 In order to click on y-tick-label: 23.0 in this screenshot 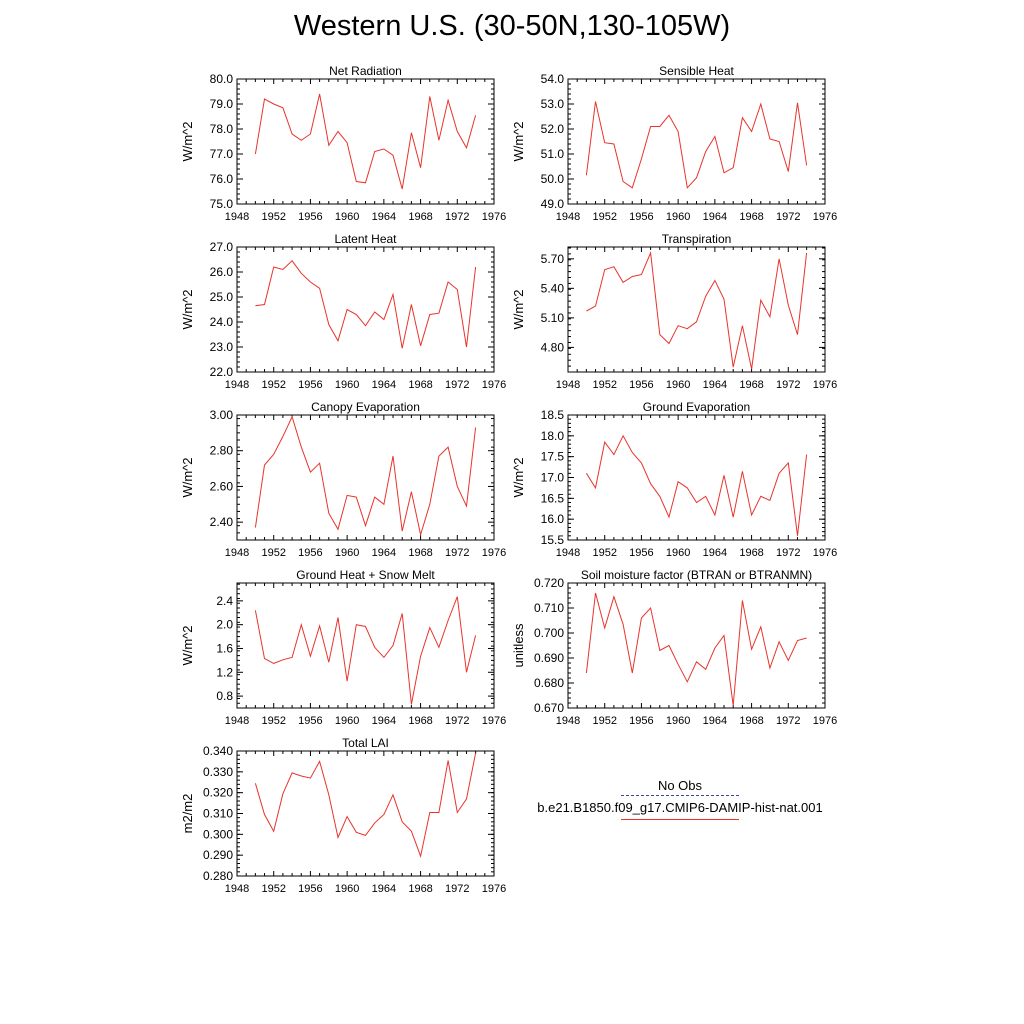, I will do `click(222, 347)`.